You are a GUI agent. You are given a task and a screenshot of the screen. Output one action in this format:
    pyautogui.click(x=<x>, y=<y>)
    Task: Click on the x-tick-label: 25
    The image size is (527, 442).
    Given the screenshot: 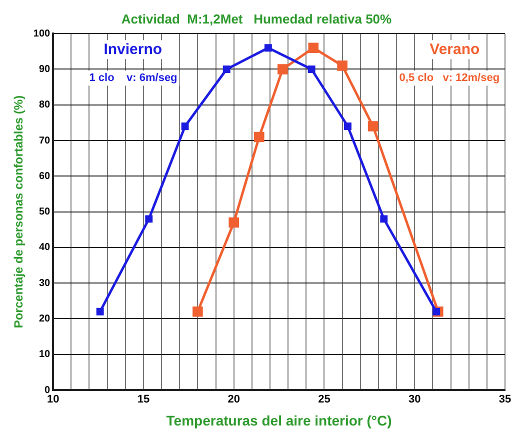 What is the action you would take?
    pyautogui.click(x=324, y=400)
    